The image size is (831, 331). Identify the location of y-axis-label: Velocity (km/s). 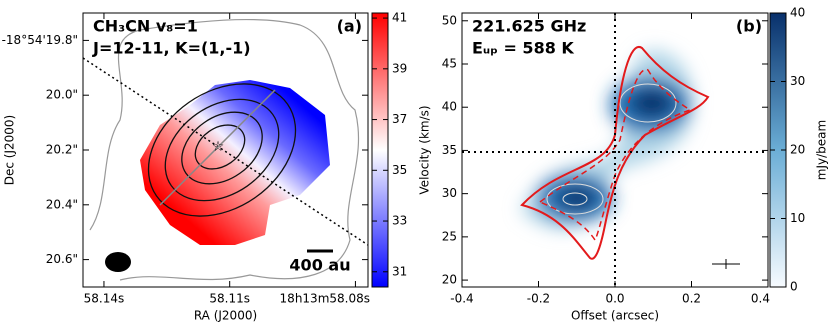
(425, 149).